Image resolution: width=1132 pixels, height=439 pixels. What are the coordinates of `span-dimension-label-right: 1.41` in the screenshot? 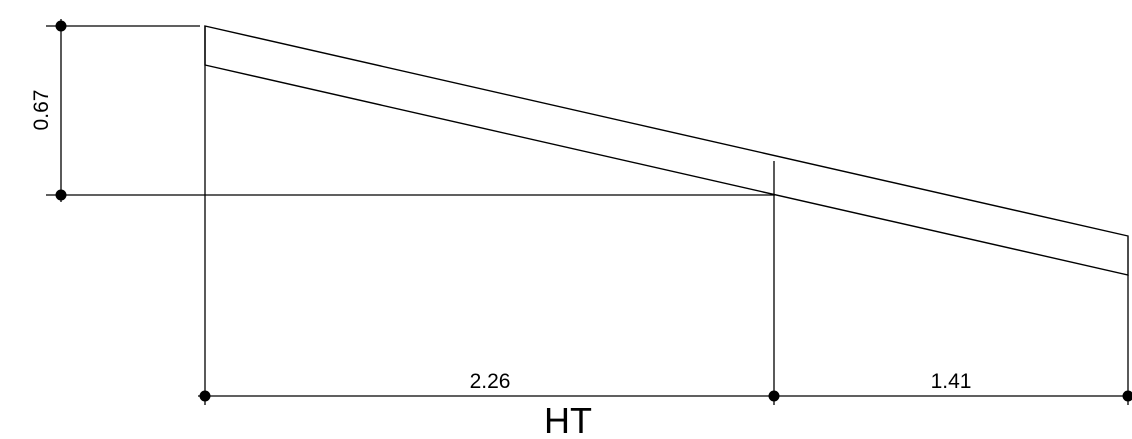 It's located at (951, 381).